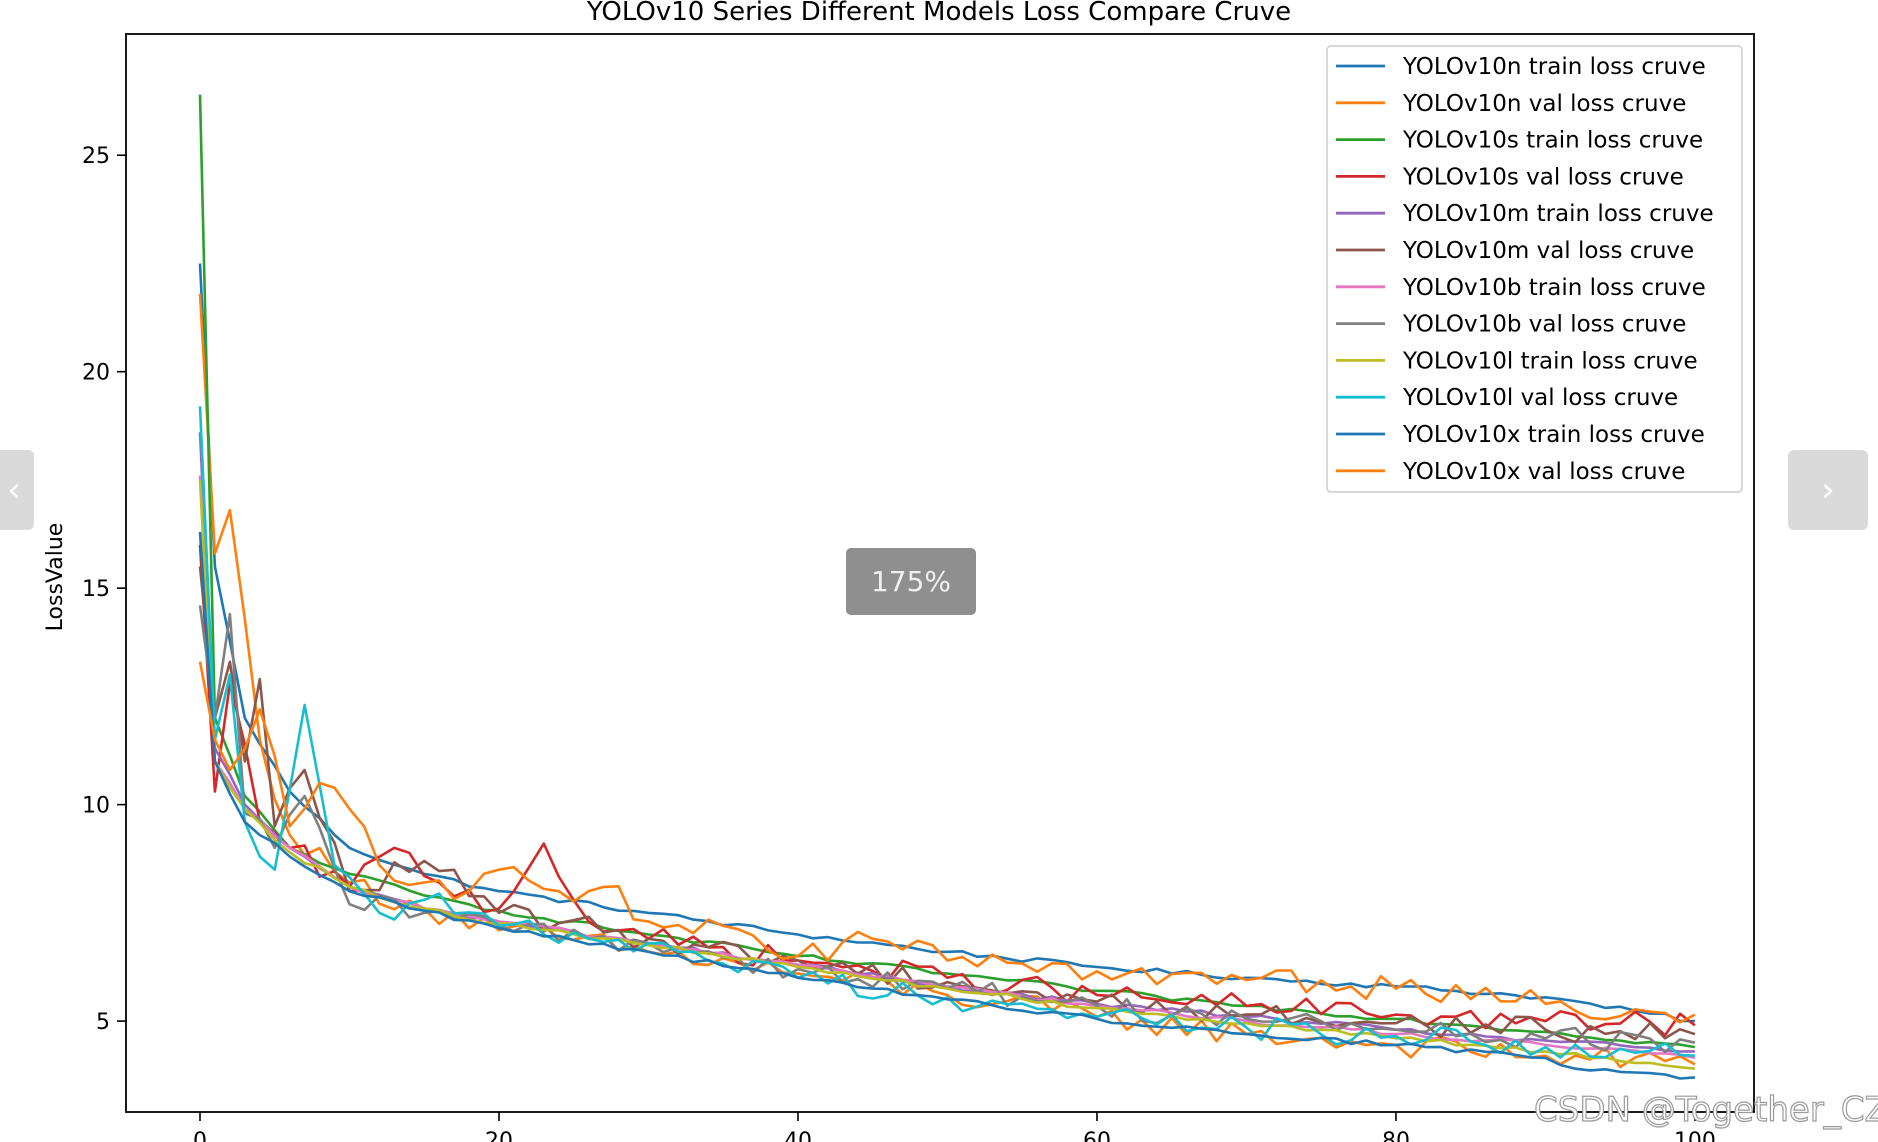  What do you see at coordinates (1540, 398) in the screenshot?
I see `legend-entry: YOLOv10l val loss cruve` at bounding box center [1540, 398].